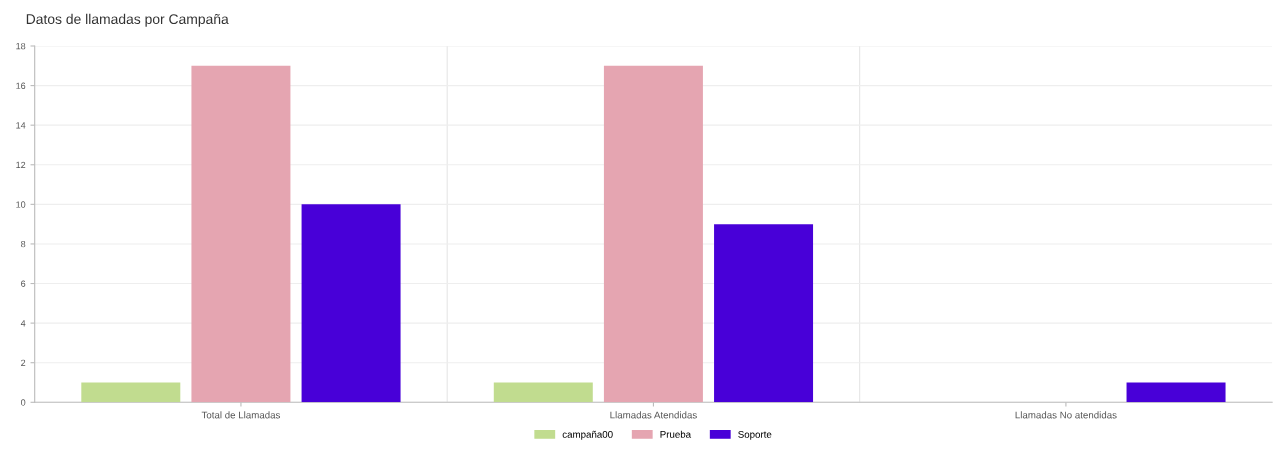 This screenshot has height=451, width=1285. What do you see at coordinates (21, 204) in the screenshot?
I see `y-tick-label: 10` at bounding box center [21, 204].